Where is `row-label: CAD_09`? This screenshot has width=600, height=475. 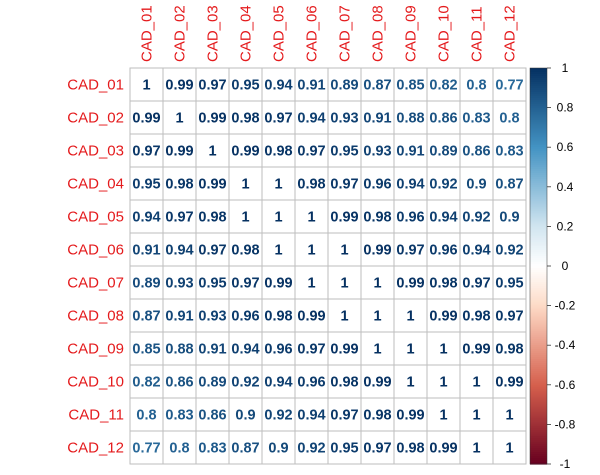 row-label: CAD_09 is located at coordinates (95, 349).